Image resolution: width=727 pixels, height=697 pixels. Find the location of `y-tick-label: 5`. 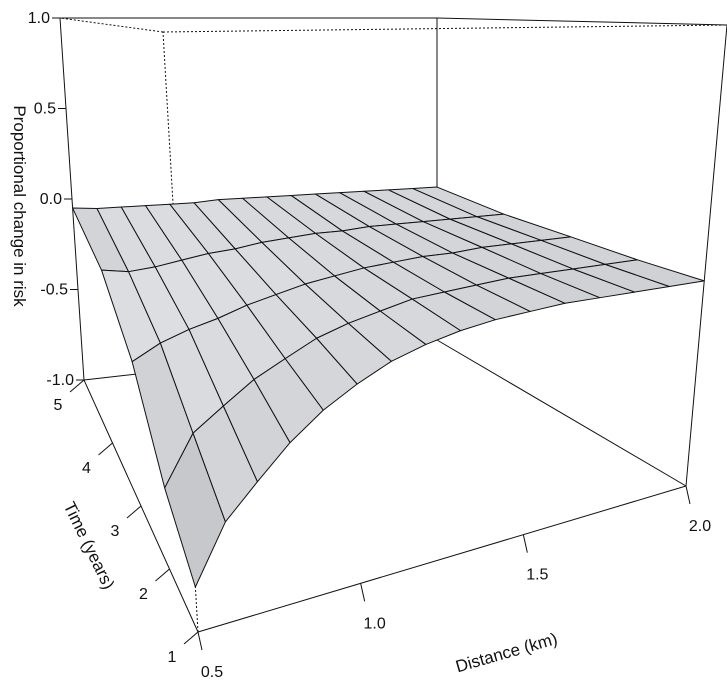

y-tick-label: 5 is located at coordinates (58, 405).